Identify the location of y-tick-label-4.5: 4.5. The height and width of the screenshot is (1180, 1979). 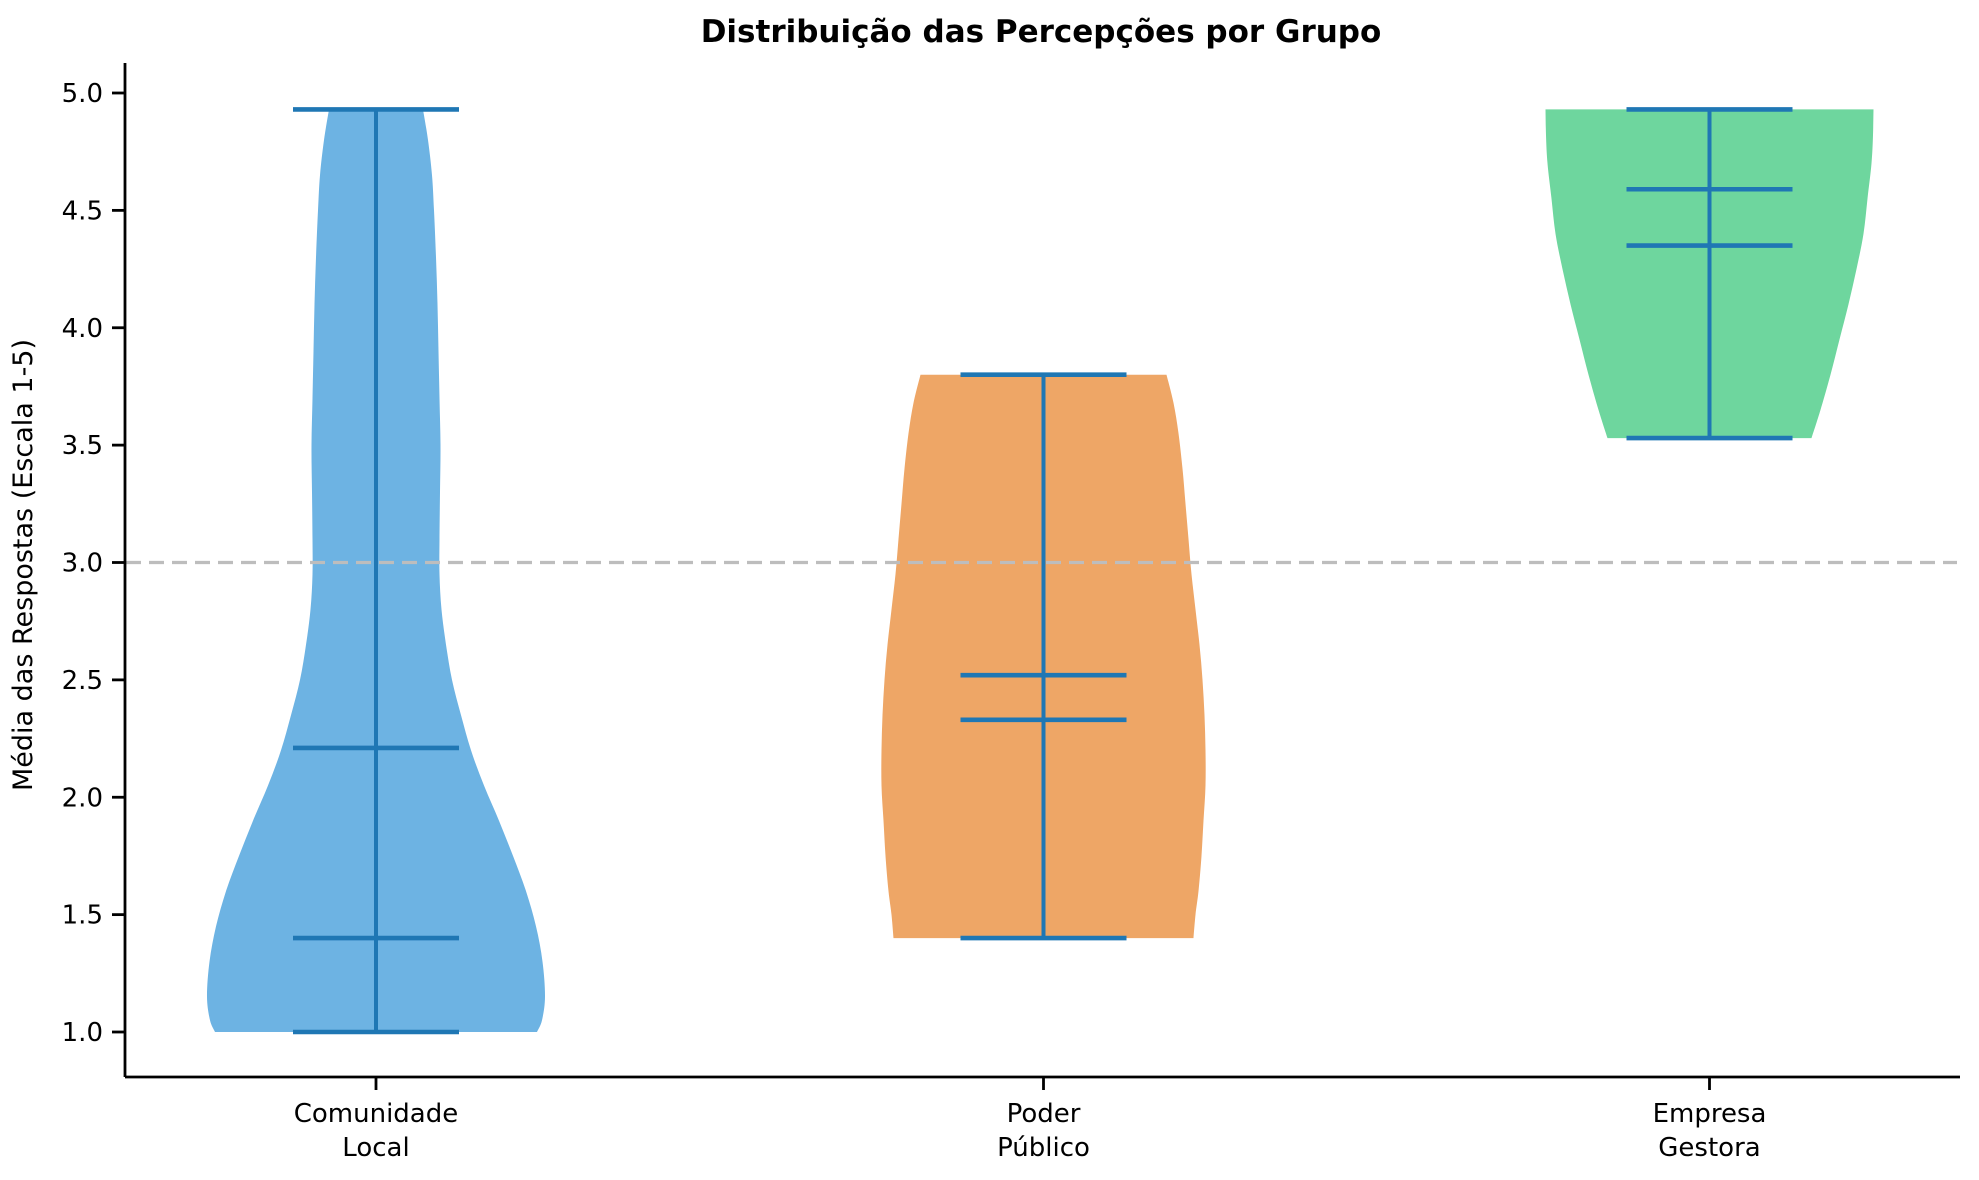
(82, 211).